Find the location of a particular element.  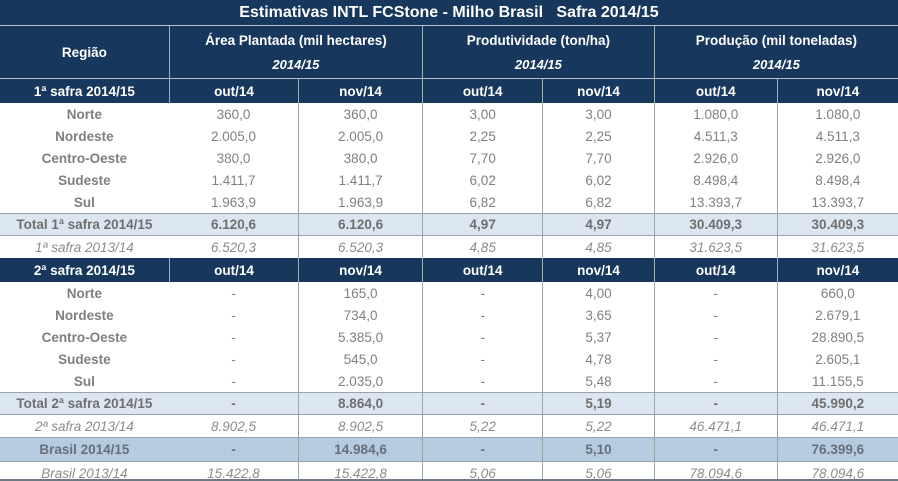

row-label: Brasil 2014/15 is located at coordinates (84, 449).